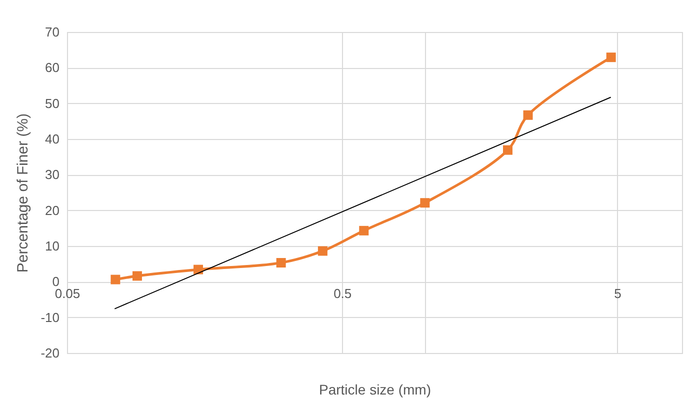 The height and width of the screenshot is (406, 690). I want to click on x-tick-label: 0.5, so click(343, 294).